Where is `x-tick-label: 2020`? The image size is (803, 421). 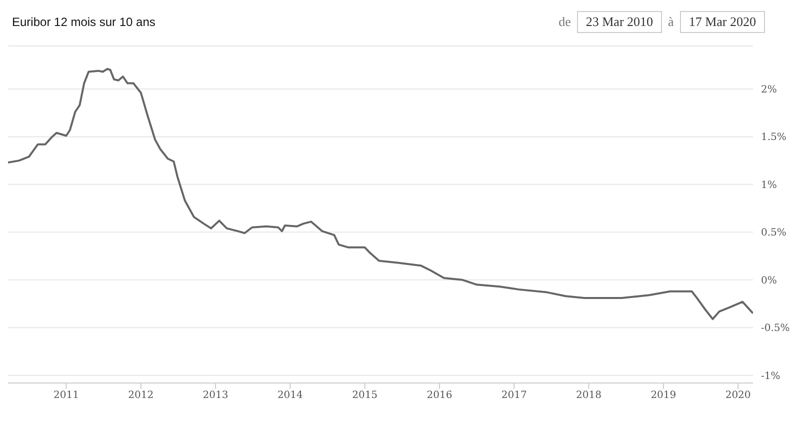 x-tick-label: 2020 is located at coordinates (738, 396).